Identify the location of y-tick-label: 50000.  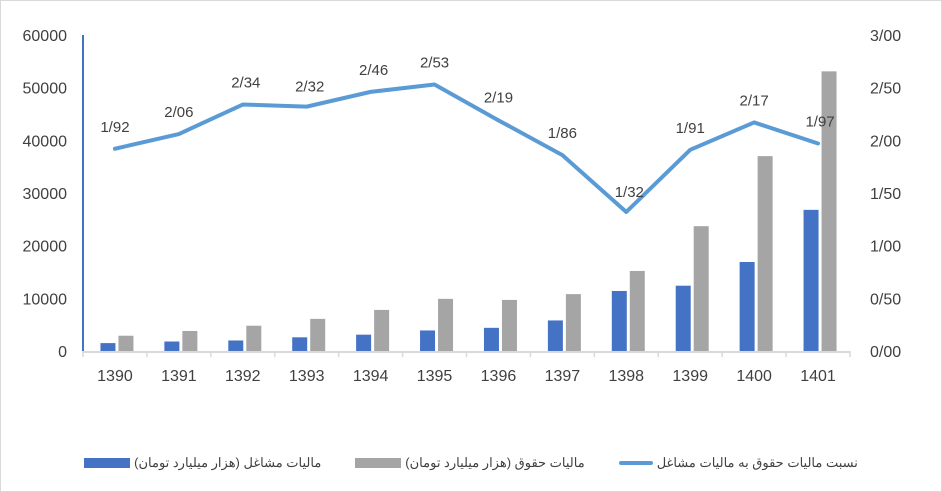
(45, 89).